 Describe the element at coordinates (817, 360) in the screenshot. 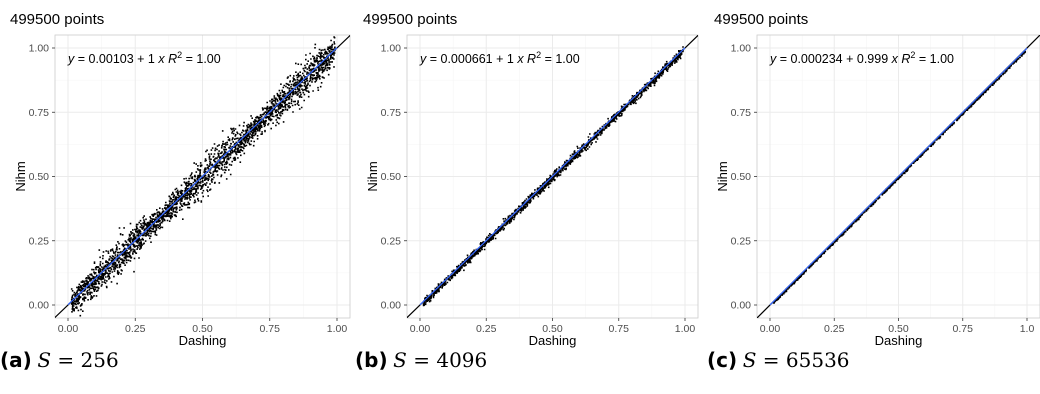

I see `caption-c-value: 65536` at that location.